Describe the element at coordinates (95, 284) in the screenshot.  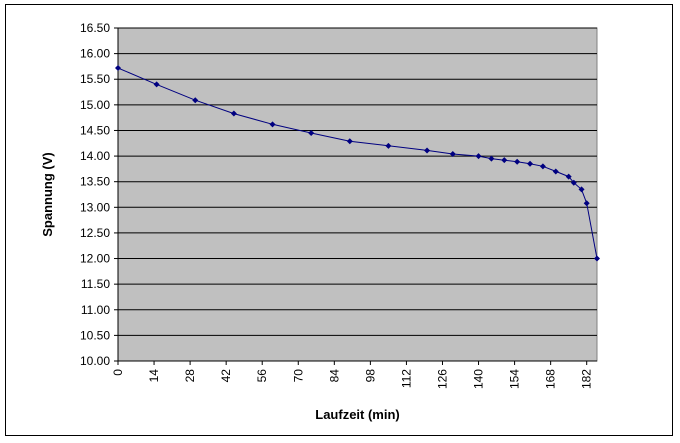
I see `y-tick-label: 11.50` at that location.